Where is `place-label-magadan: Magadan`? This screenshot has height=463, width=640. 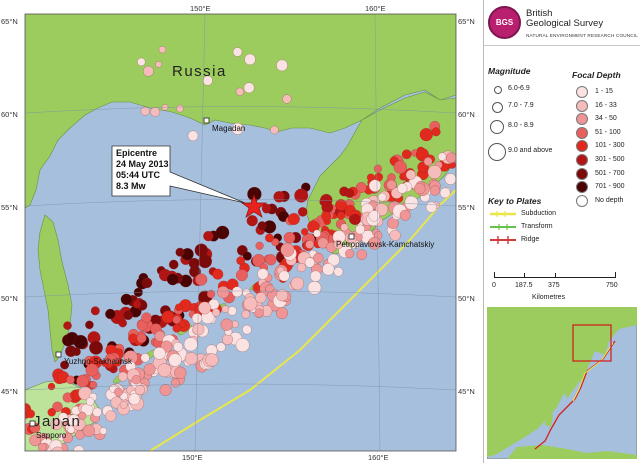
place-label-magadan: Magadan is located at coordinates (228, 128).